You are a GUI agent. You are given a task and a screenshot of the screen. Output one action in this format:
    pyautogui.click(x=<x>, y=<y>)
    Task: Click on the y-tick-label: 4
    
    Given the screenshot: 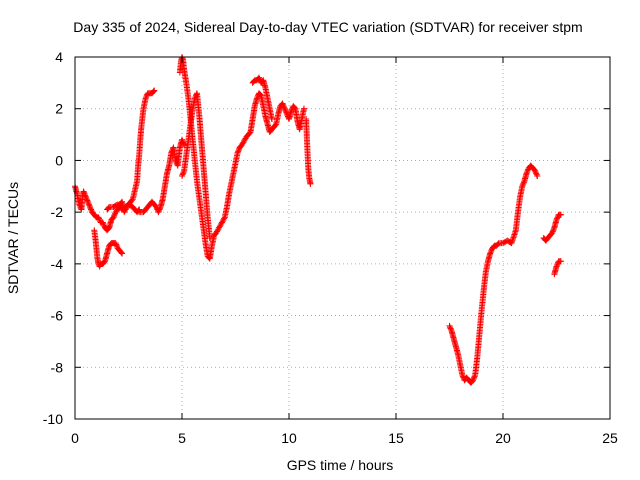 What is the action you would take?
    pyautogui.click(x=59, y=57)
    